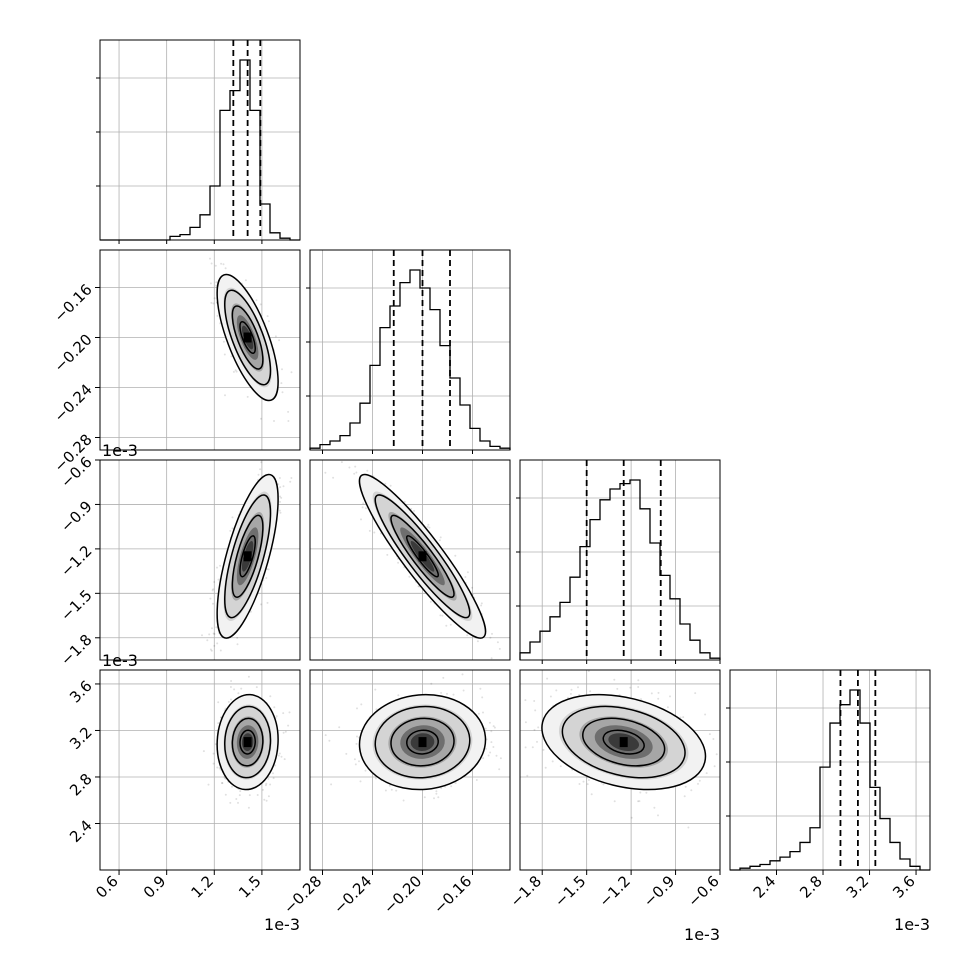  I want to click on x-tick-label: 0.6, so click(107, 887).